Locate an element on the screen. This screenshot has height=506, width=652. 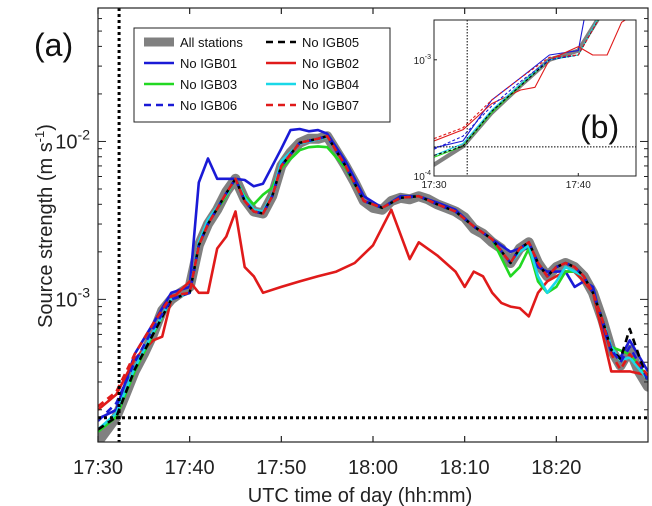
inset-series-no-igb07 is located at coordinates (516, 80).